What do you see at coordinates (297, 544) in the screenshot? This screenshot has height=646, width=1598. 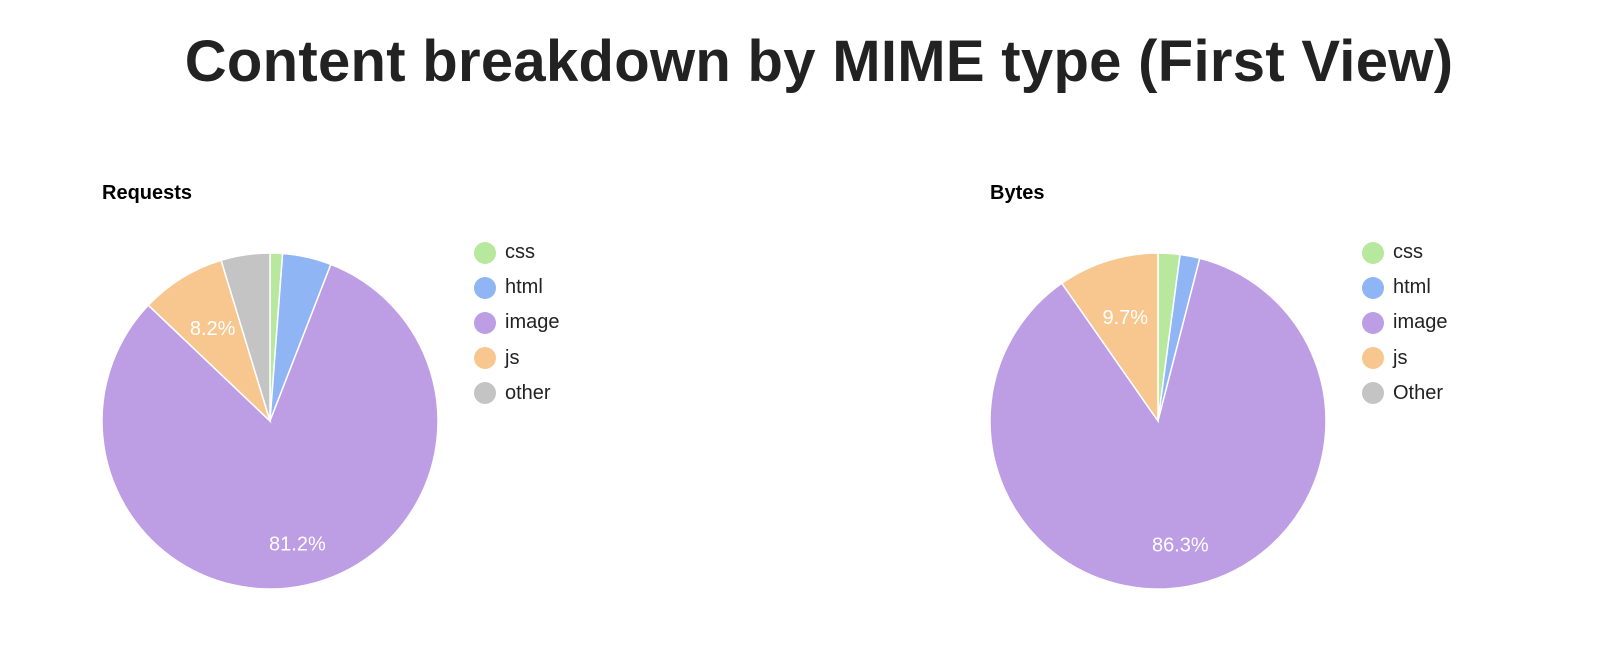 I see `slice-label-image: 81.2%` at bounding box center [297, 544].